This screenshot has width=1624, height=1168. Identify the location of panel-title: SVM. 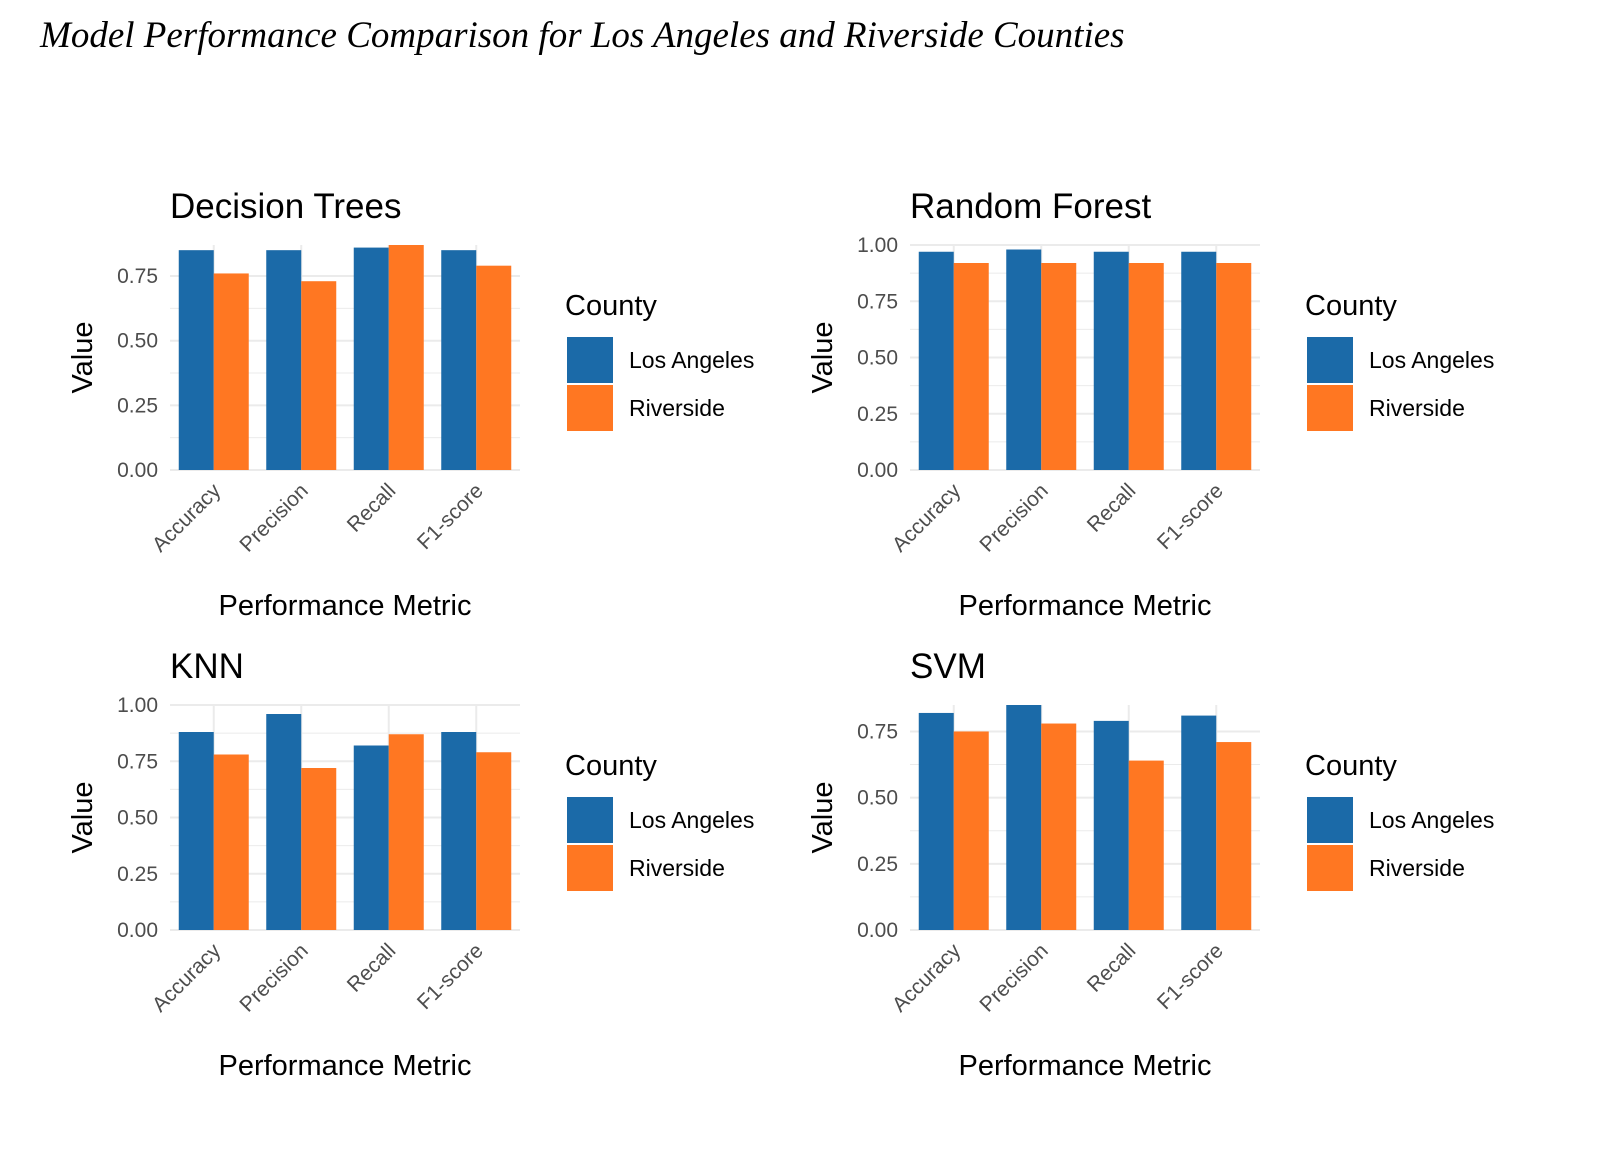
(948, 666).